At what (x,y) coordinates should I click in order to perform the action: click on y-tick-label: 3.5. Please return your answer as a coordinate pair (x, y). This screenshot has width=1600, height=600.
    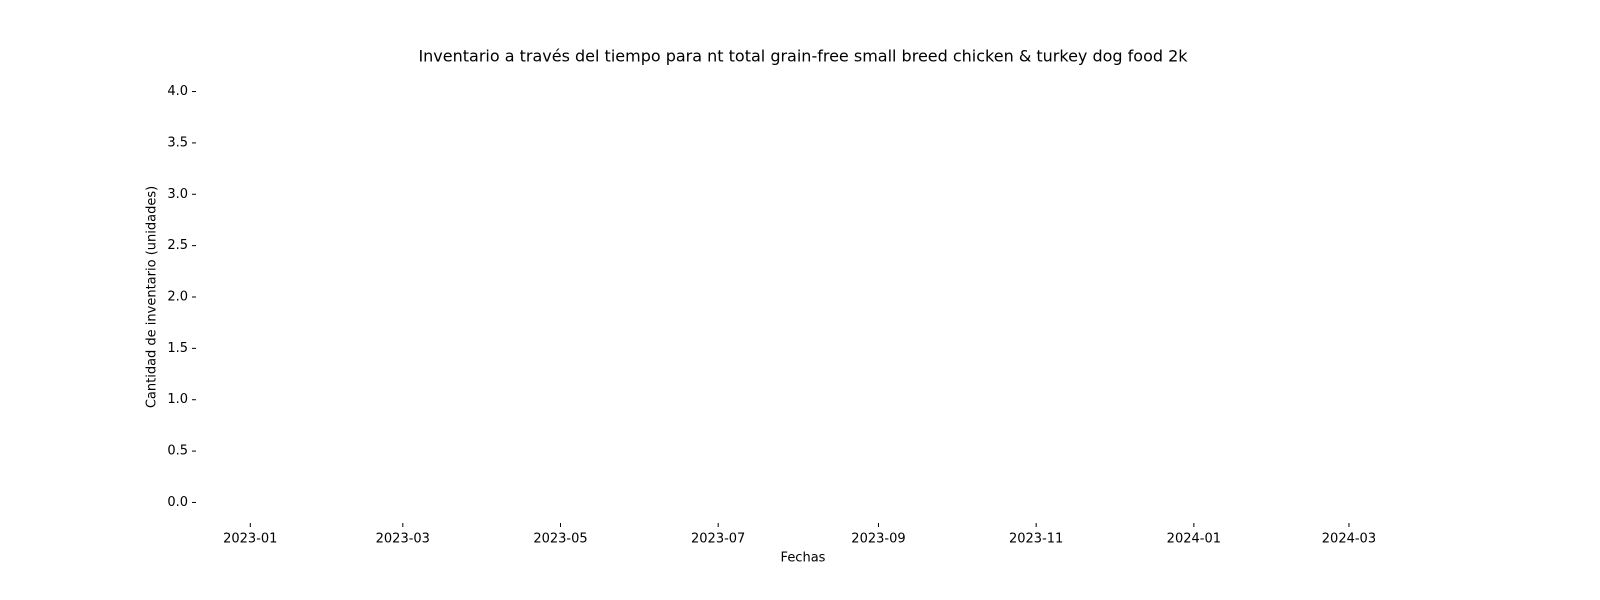
    Looking at the image, I should click on (177, 142).